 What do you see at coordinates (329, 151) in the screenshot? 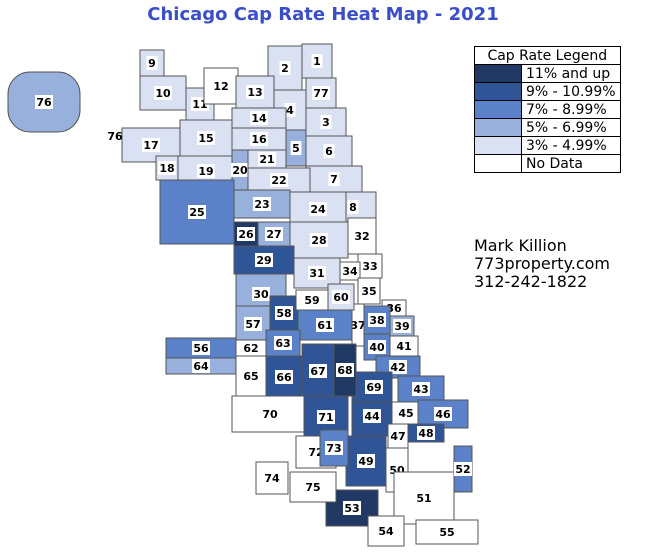
I see `area-label: 6` at bounding box center [329, 151].